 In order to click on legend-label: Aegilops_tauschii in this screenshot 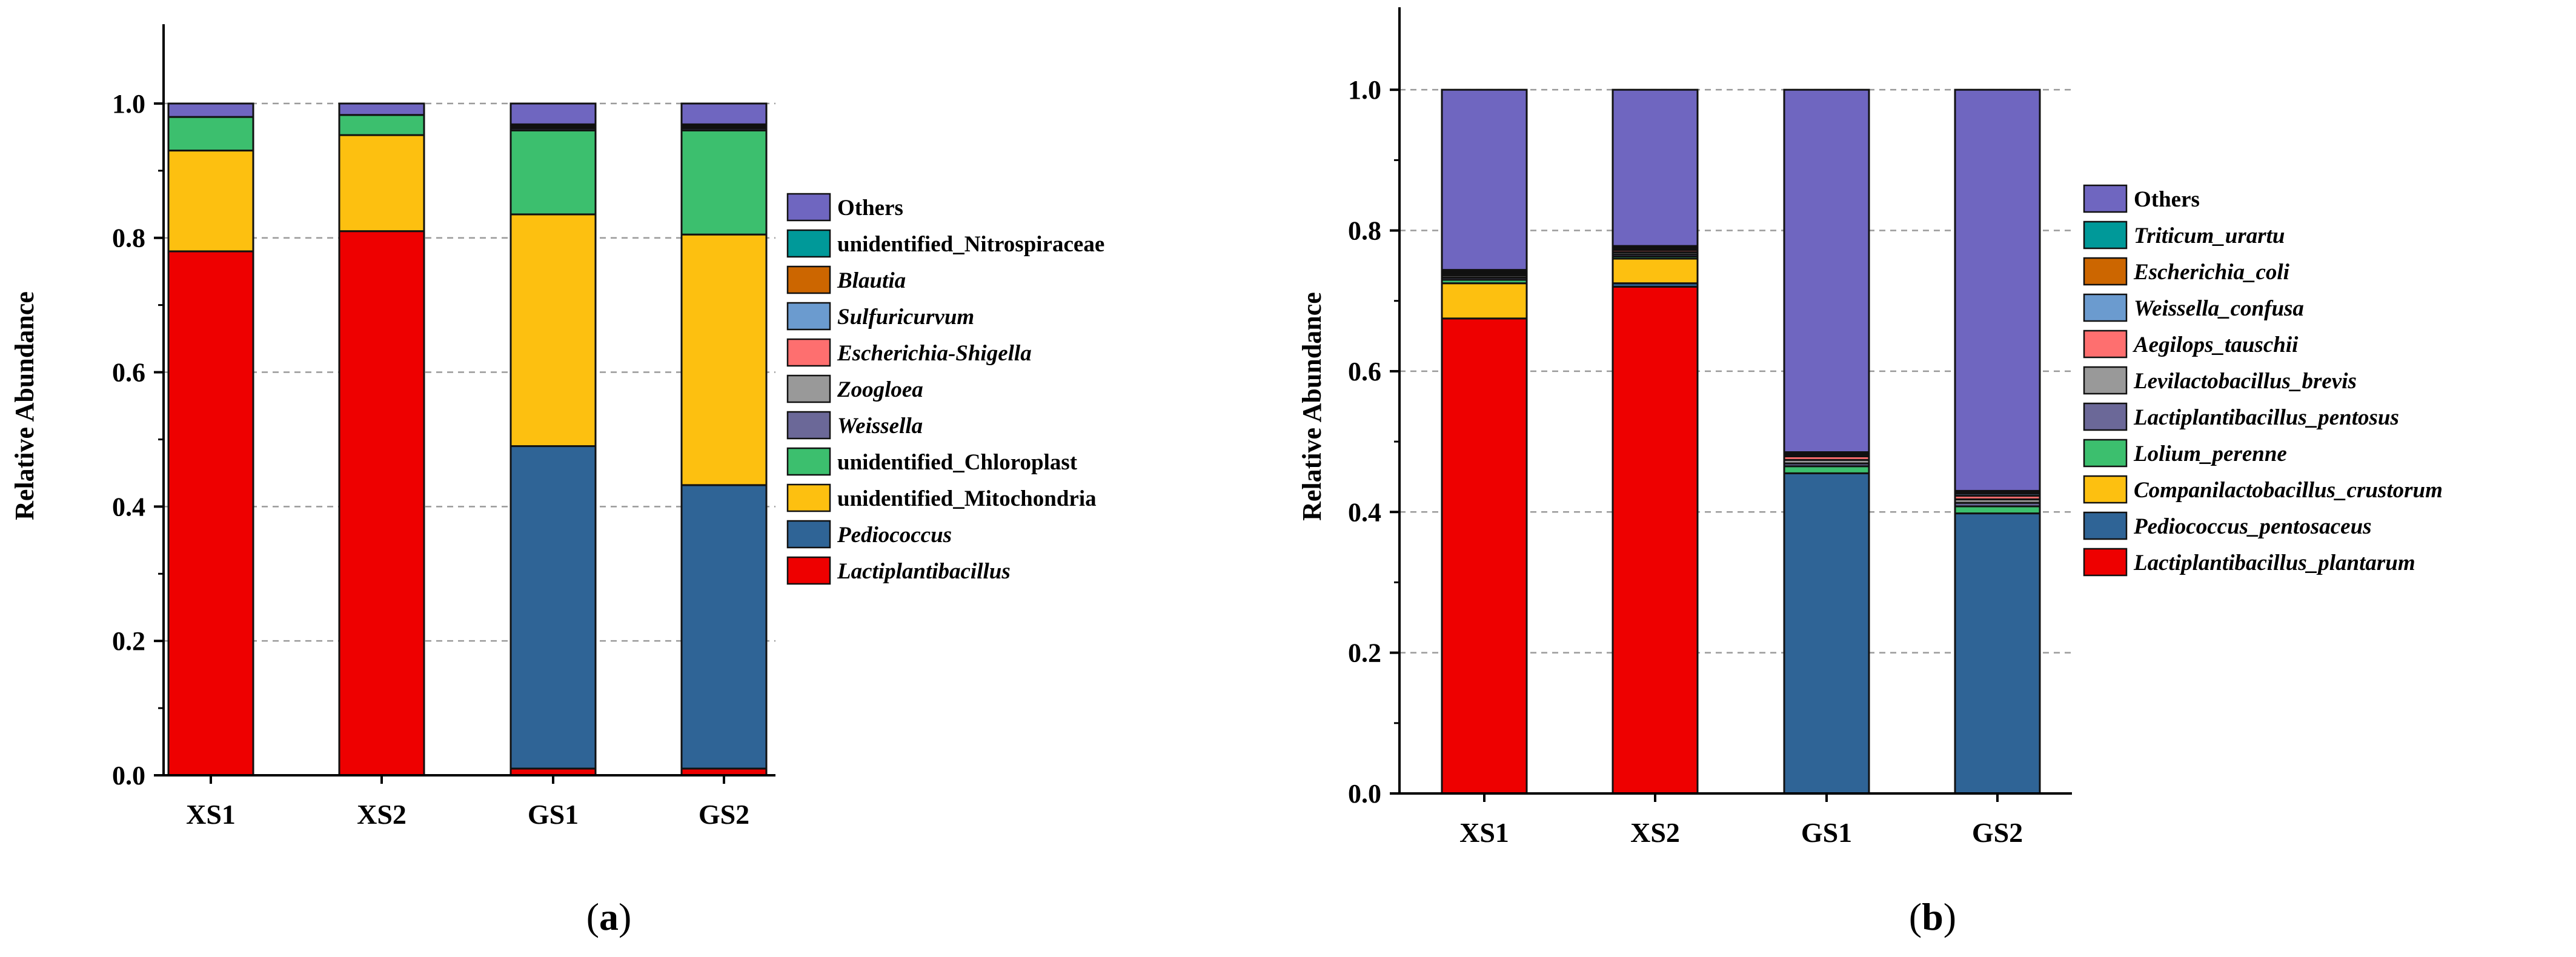, I will do `click(2216, 345)`.